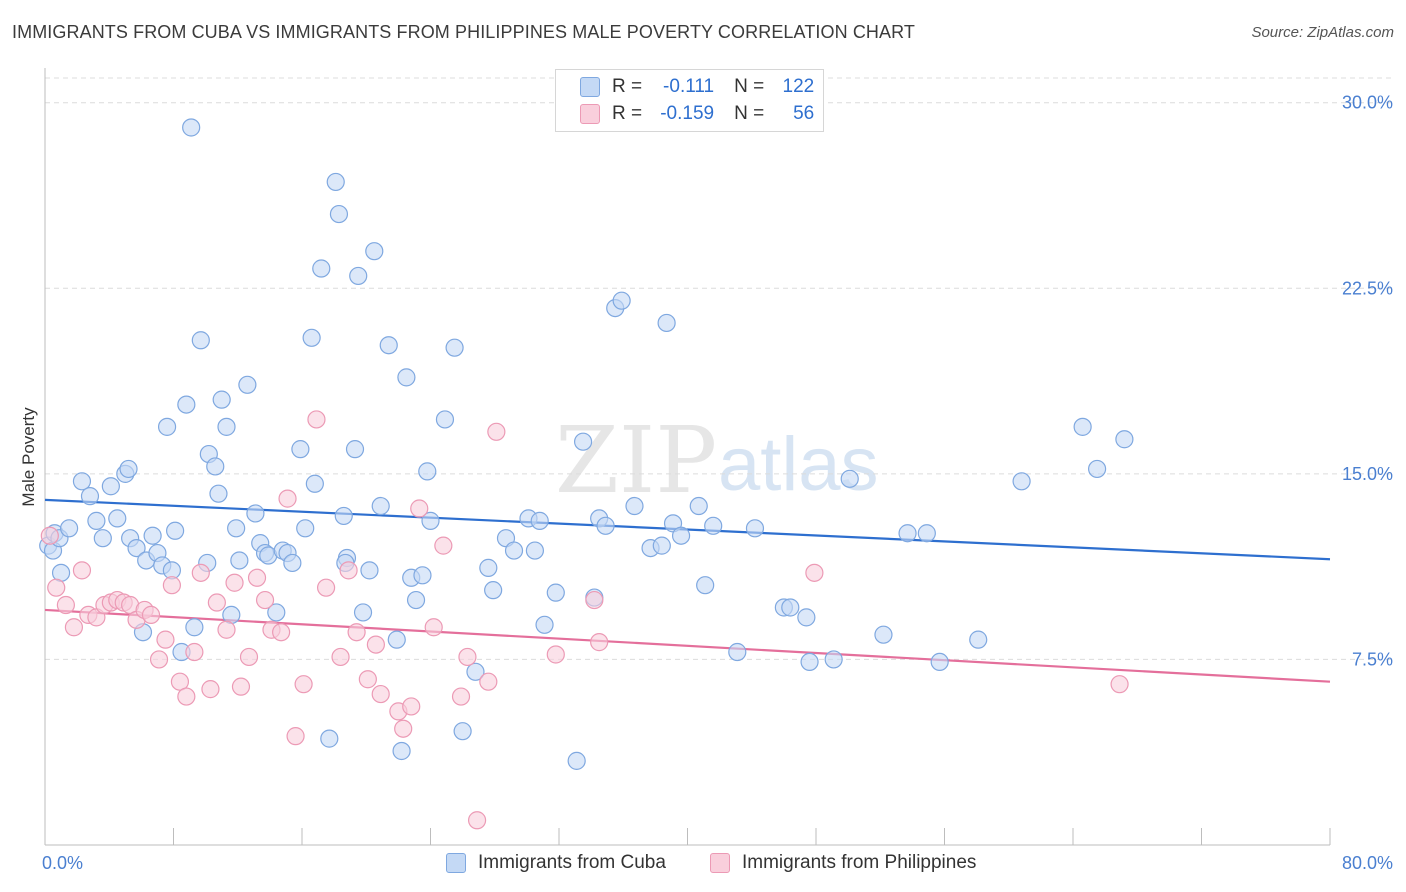 The image size is (1406, 892). Describe the element at coordinates (572, 862) in the screenshot. I see `series-label-cuba: Immigrants from Cuba` at that location.